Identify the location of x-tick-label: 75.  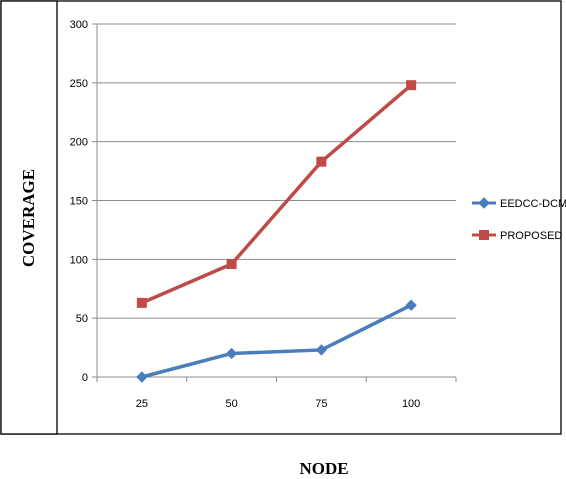
(321, 404).